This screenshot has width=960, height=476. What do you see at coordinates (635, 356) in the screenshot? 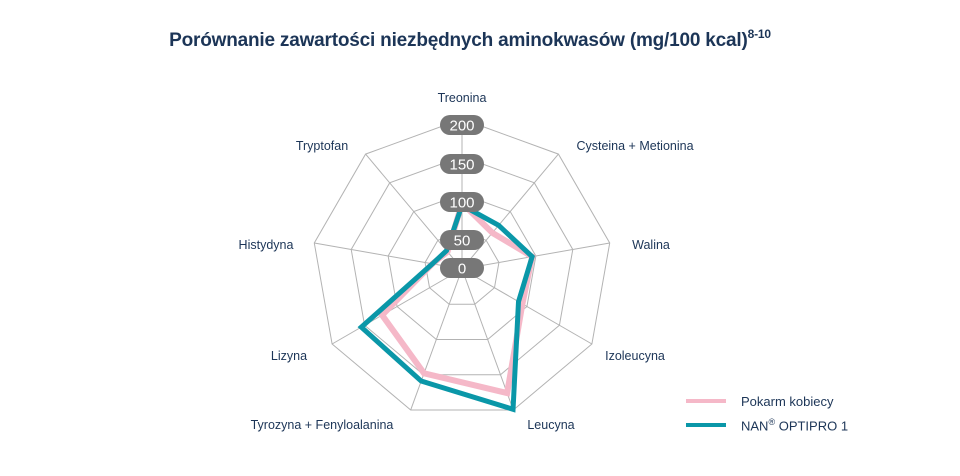
I see `axis-label: Izoleucyna` at bounding box center [635, 356].